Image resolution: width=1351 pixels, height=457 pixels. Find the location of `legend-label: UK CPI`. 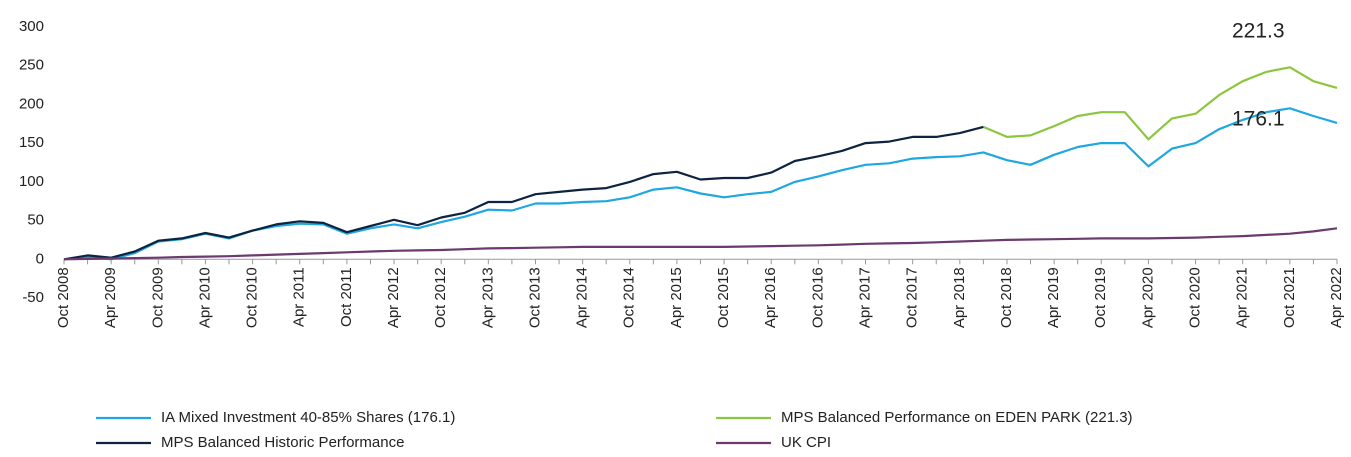

legend-label: UK CPI is located at coordinates (806, 442).